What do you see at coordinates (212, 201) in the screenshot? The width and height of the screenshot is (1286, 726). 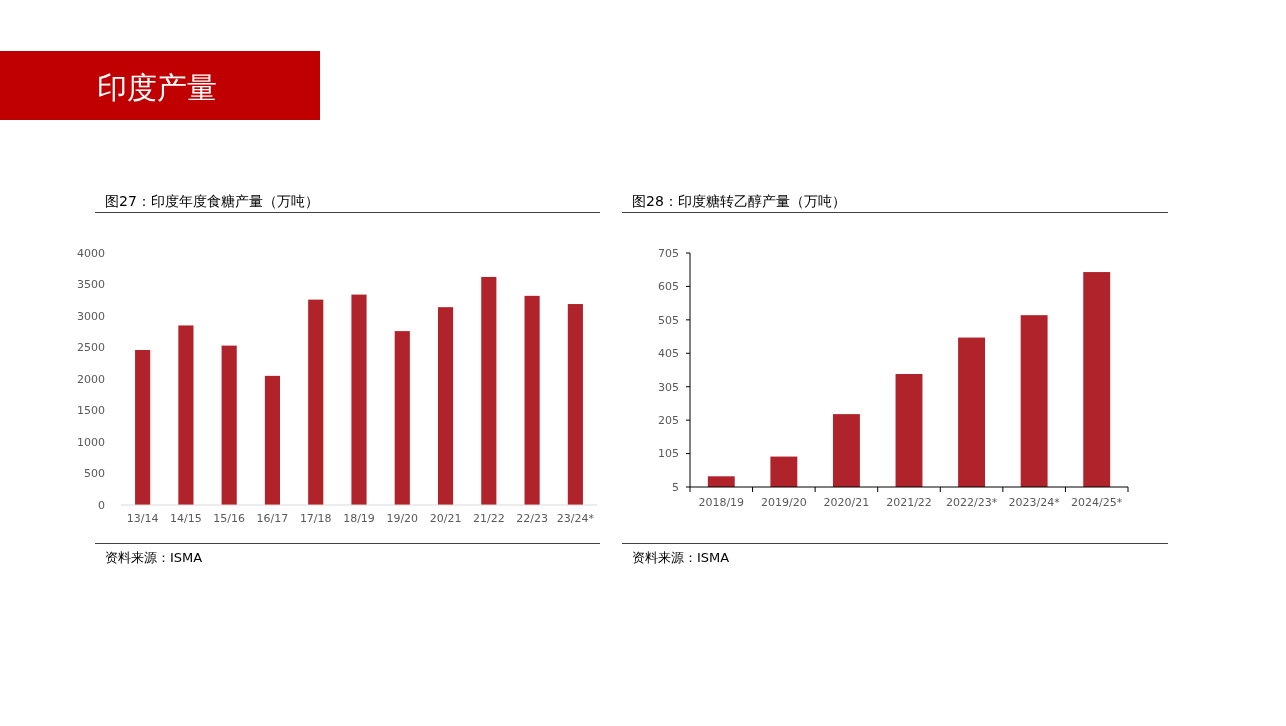 I see `chart-title: 图27：印度年度食糖产量（万吨）` at bounding box center [212, 201].